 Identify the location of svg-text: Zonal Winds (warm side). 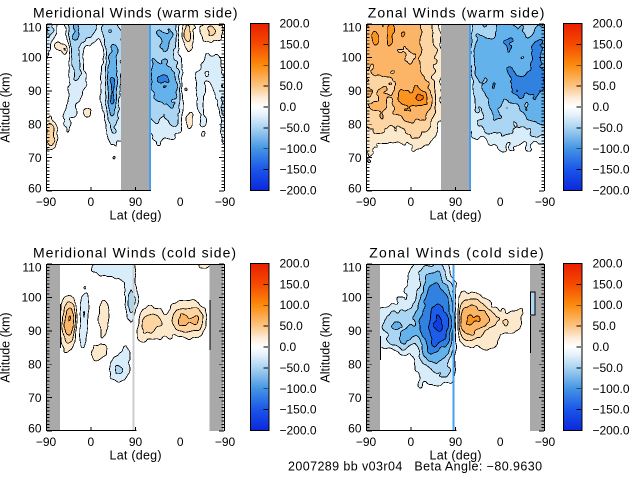
(457, 13).